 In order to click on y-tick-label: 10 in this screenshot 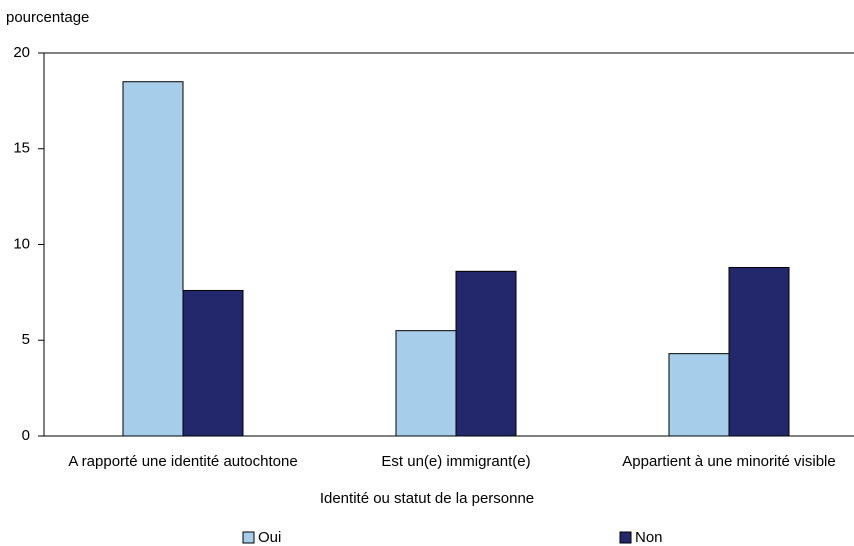, I will do `click(21, 243)`.